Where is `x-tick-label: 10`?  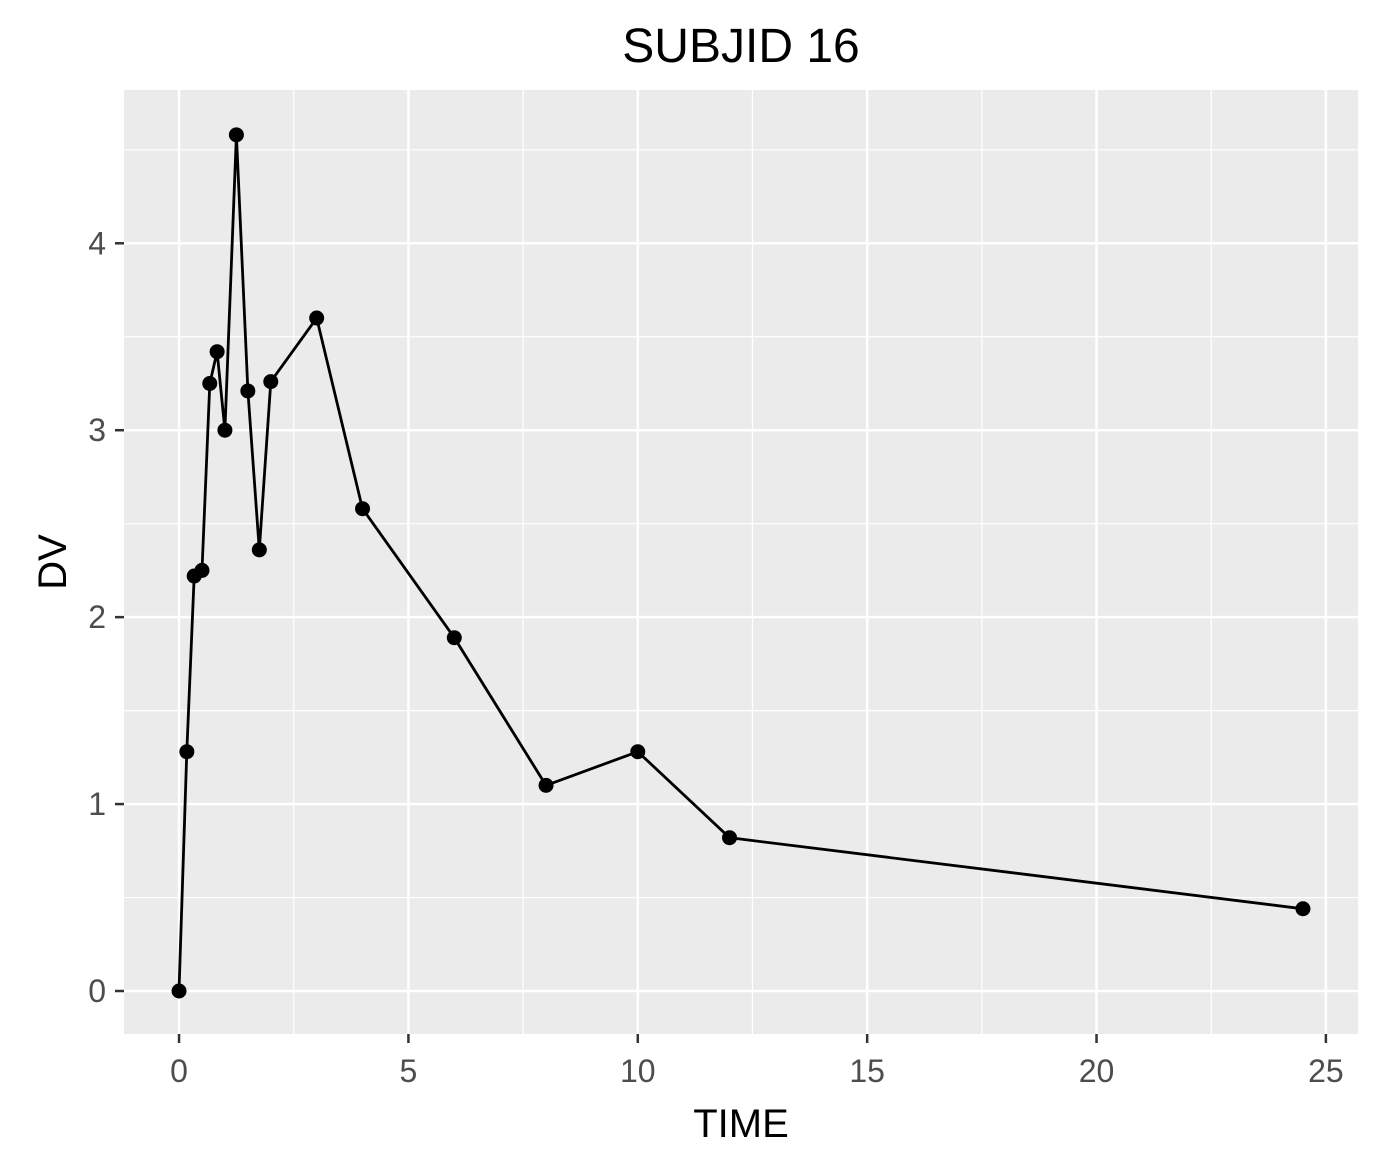
x-tick-label: 10 is located at coordinates (638, 1071).